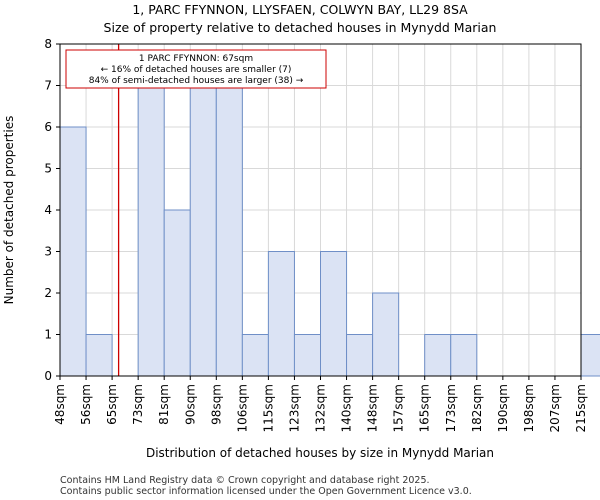 This screenshot has width=600, height=500. Describe the element at coordinates (294, 408) in the screenshot. I see `x-tick-label-123sqm: 123sqm` at that location.